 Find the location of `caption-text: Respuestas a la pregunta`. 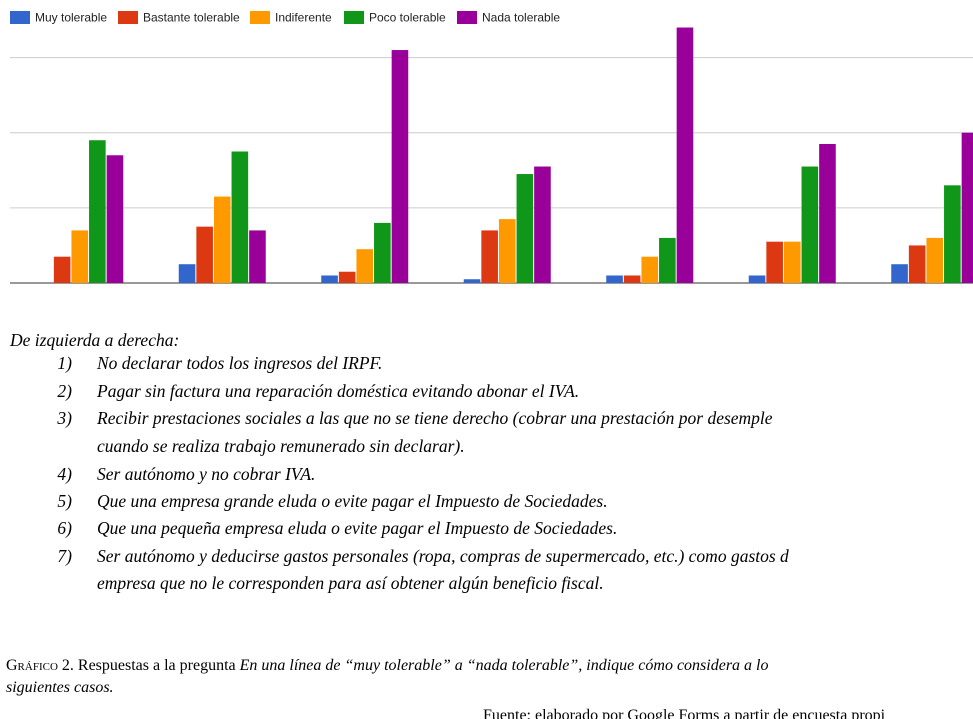

caption-text: Respuestas a la pregunta is located at coordinates (156, 665).